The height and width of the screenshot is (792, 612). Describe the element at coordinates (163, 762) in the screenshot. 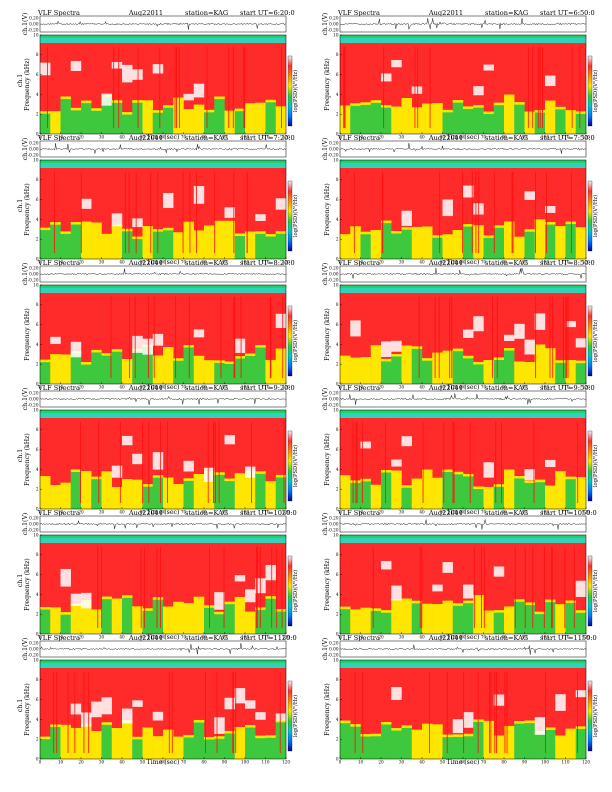

I see `x-tick-label: 60` at that location.